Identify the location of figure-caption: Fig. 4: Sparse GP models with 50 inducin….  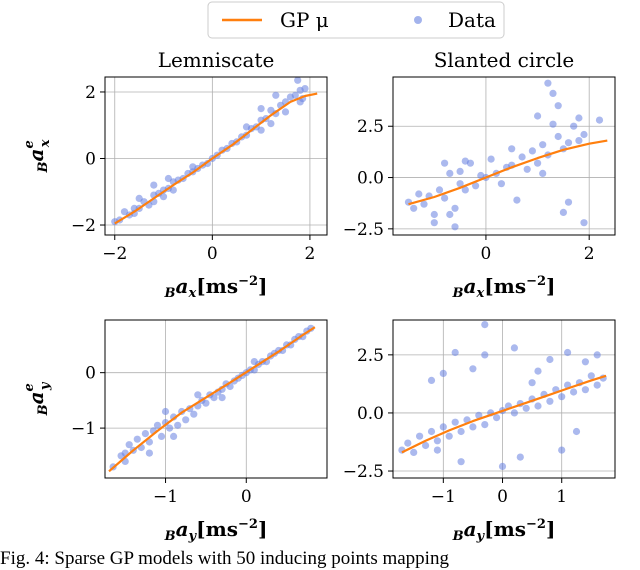
(224, 558).